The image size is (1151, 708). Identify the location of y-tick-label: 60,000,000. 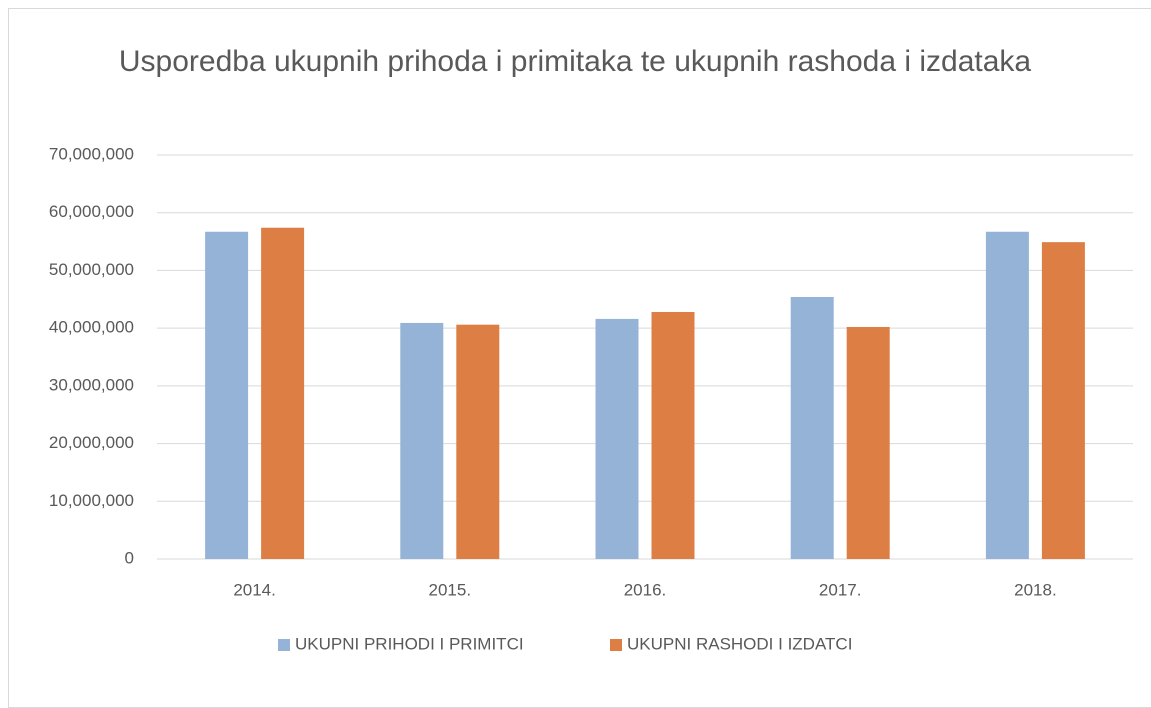
(91, 211).